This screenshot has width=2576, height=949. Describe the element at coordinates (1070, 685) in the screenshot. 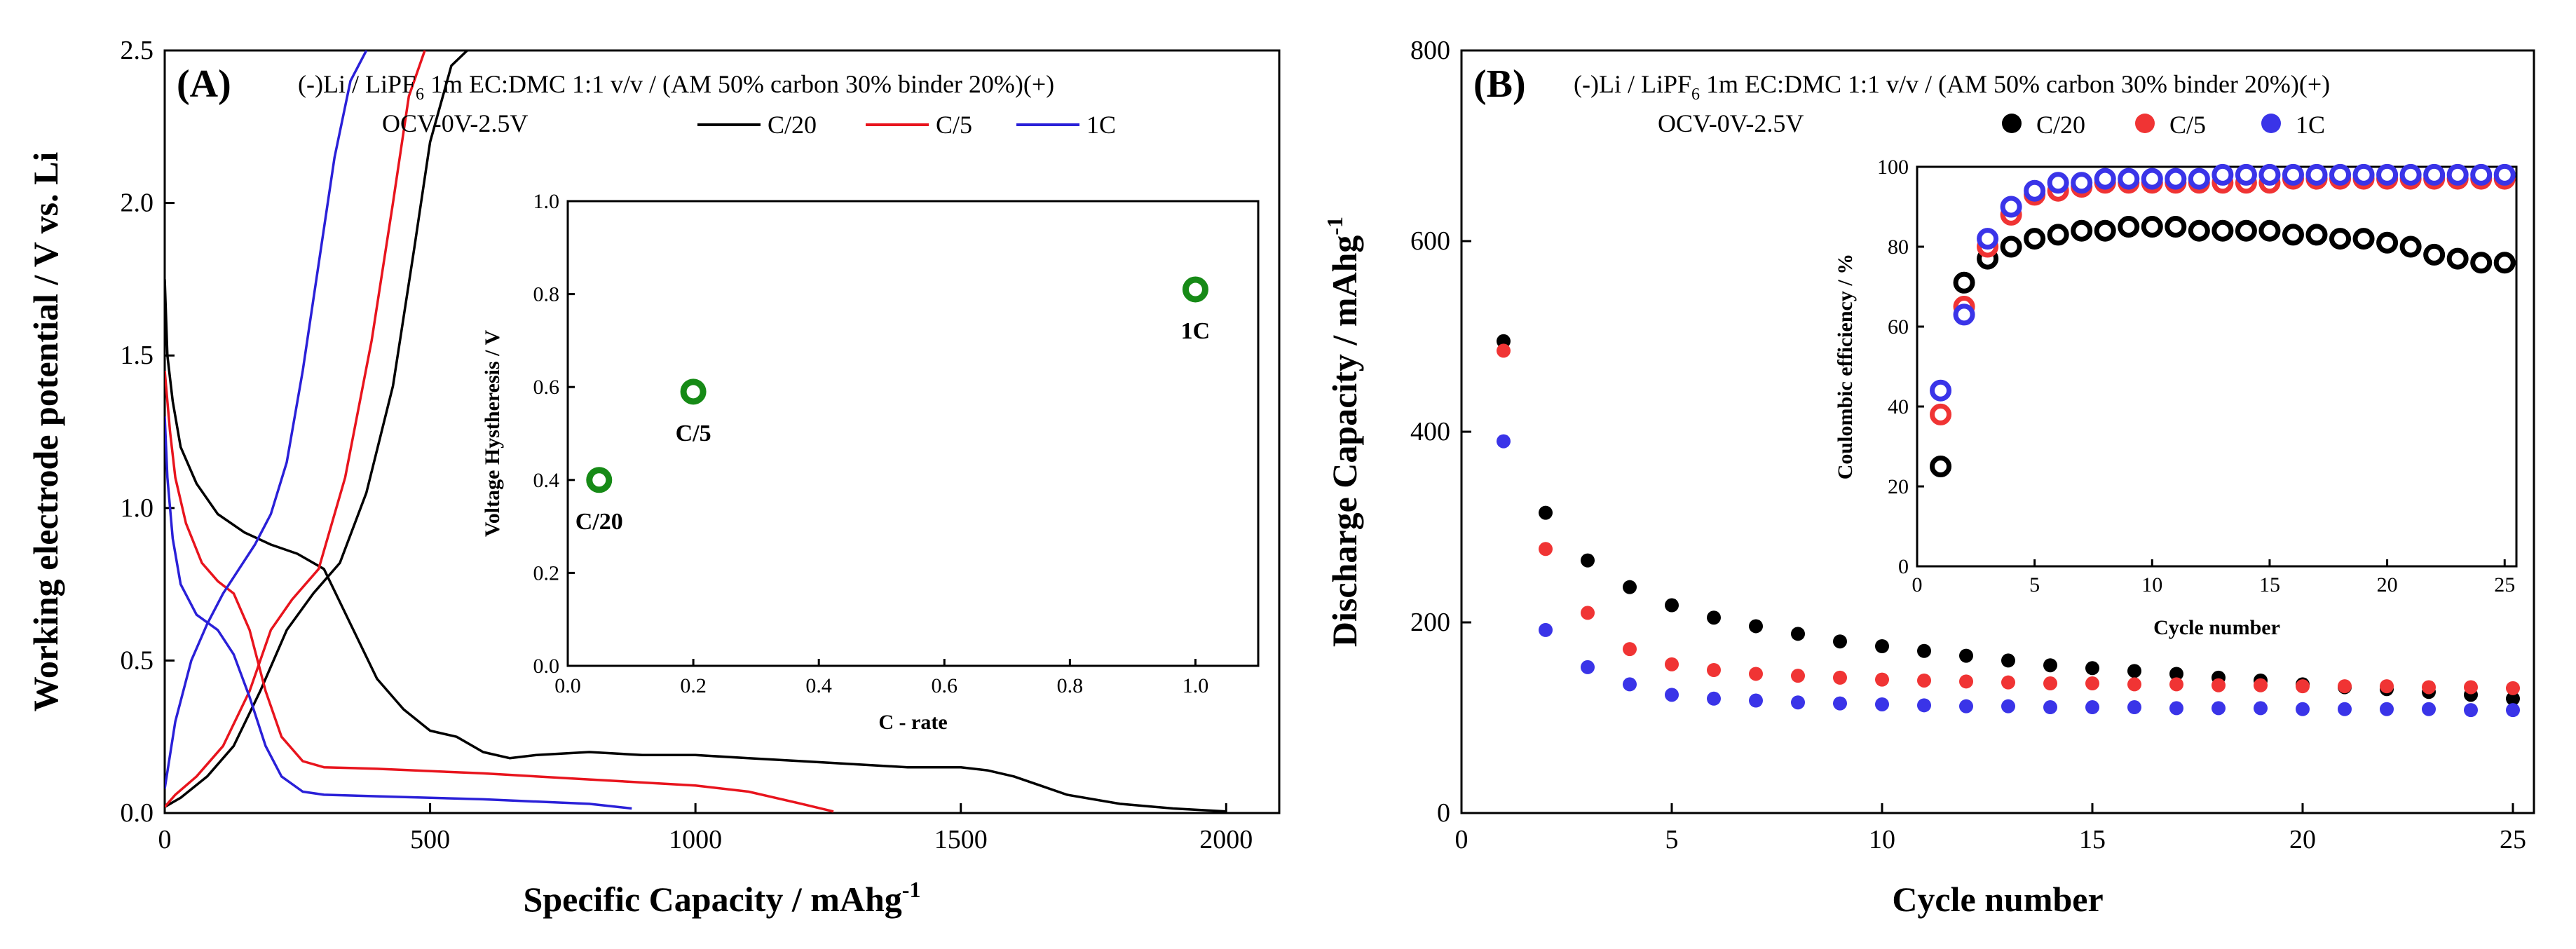

I see `panel-a-inset-x-tick-label: 0.8` at that location.